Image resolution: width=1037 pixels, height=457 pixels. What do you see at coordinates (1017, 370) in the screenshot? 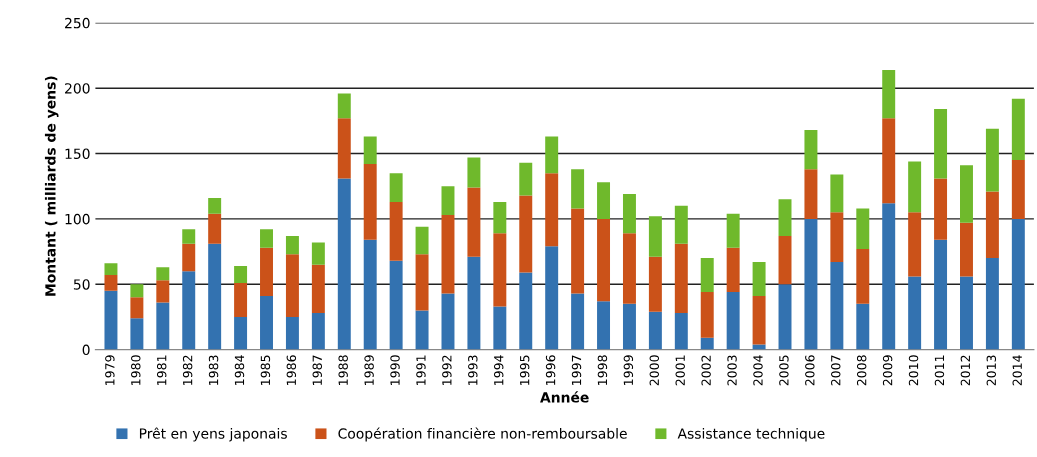
I see `x-tick-label: 2014` at bounding box center [1017, 370].